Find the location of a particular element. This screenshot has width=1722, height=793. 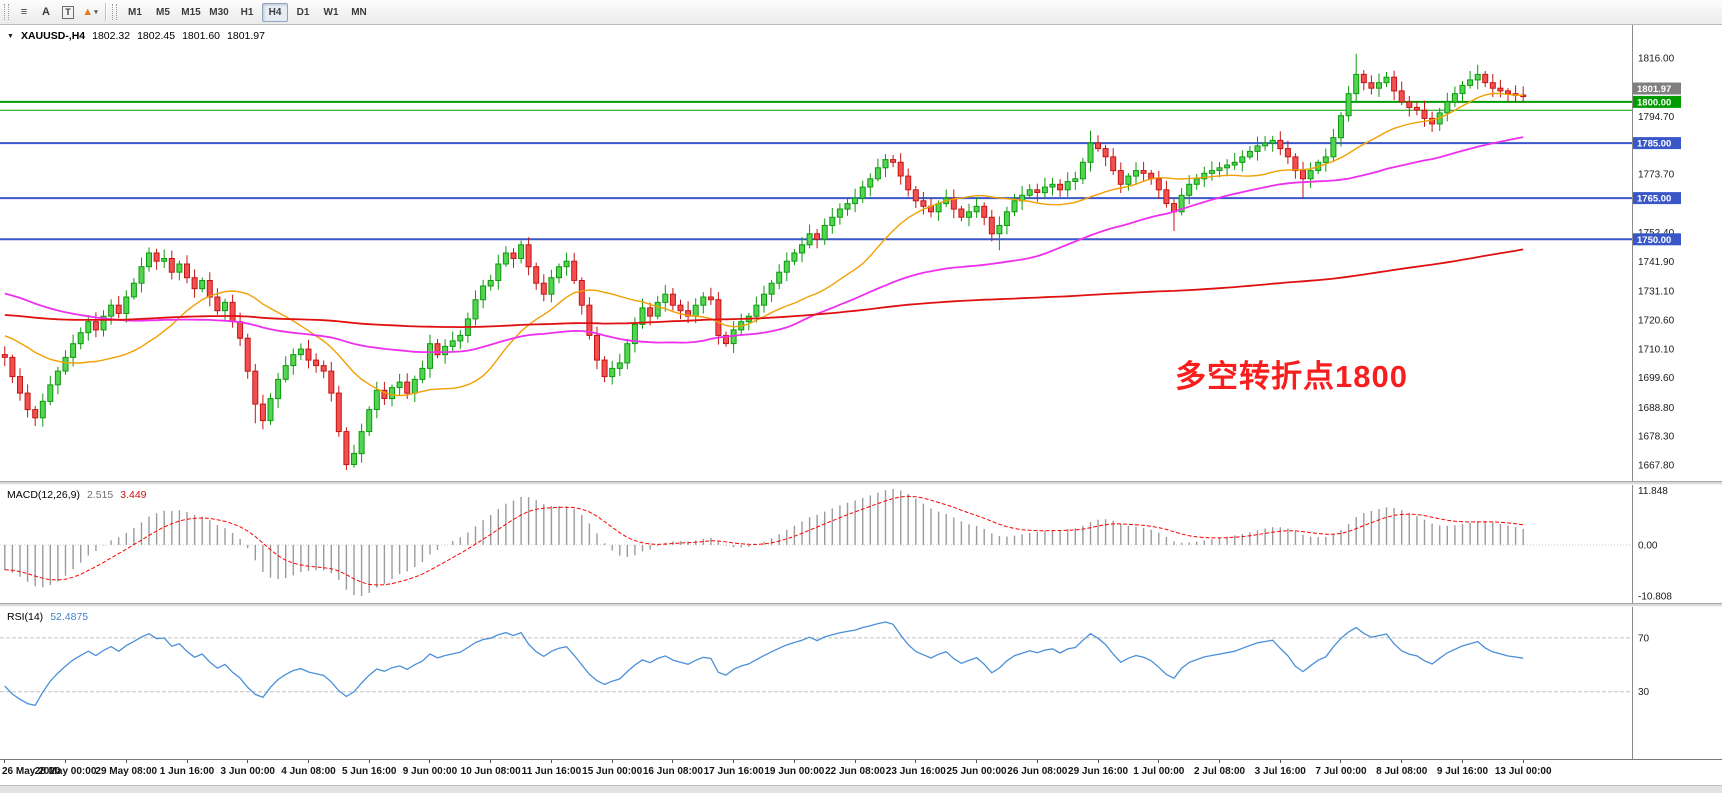

dropdown-caret-icon: ▾ is located at coordinates (96, 12).